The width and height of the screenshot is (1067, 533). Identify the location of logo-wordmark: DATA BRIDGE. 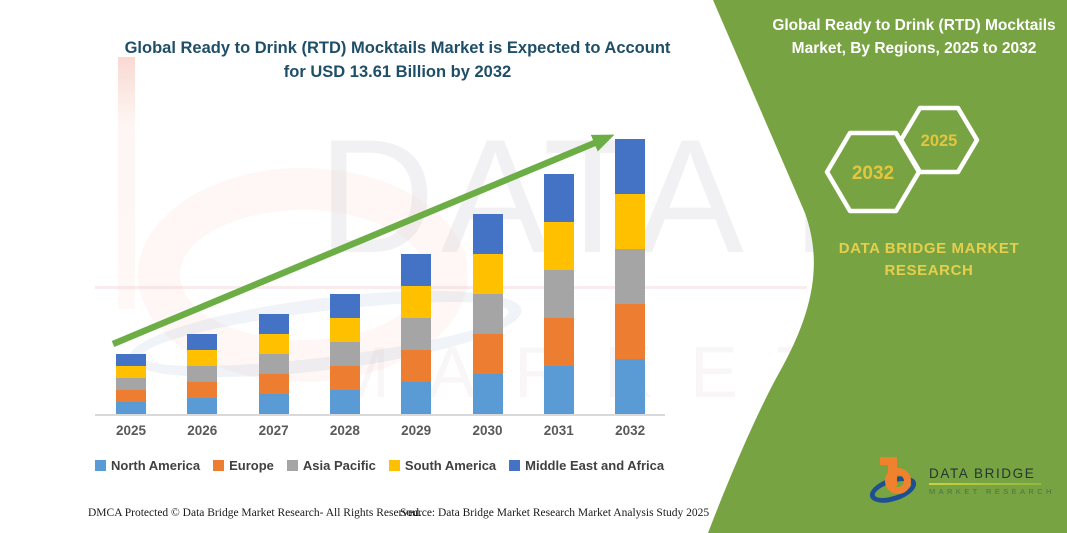
(982, 473).